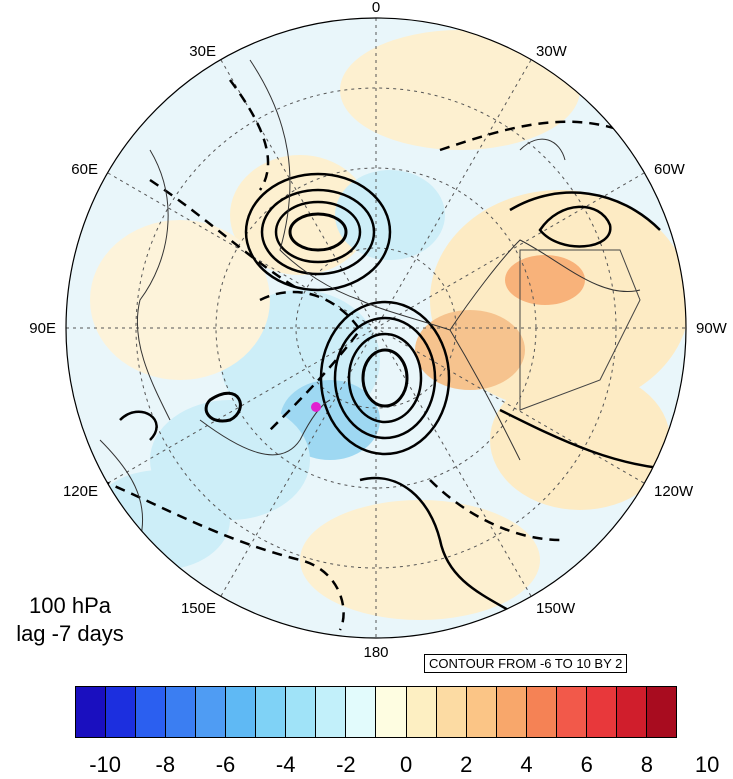 The image size is (733, 779). Describe the element at coordinates (84, 169) in the screenshot. I see `lon-label-60e: 60E` at that location.